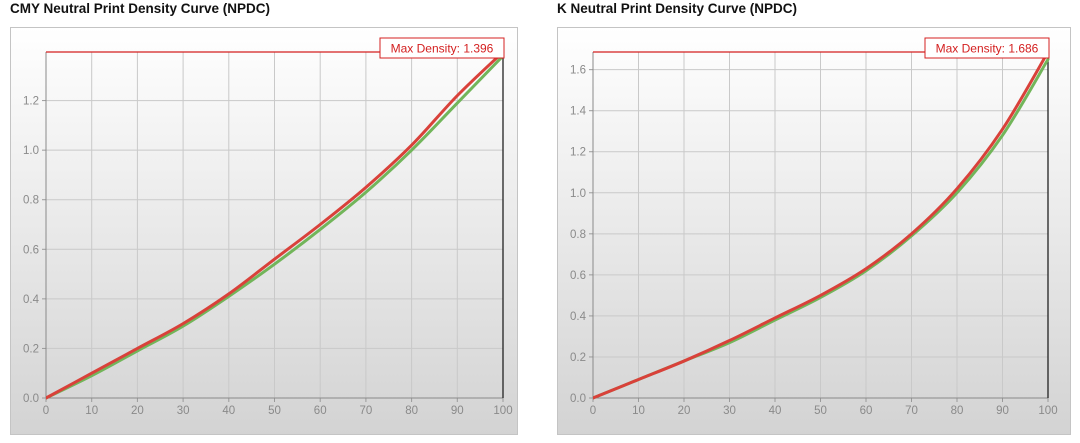 The image size is (1080, 443). What do you see at coordinates (578, 71) in the screenshot?
I see `k-y-tick-label-8: 1.6` at bounding box center [578, 71].